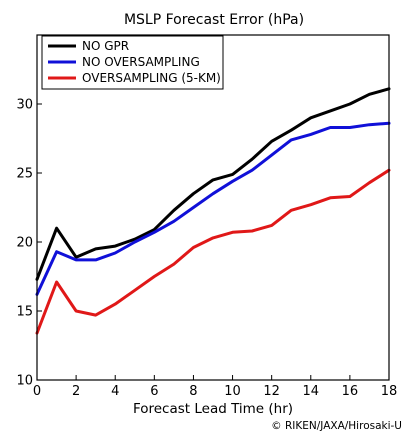  What do you see at coordinates (105, 46) in the screenshot?
I see `legend-label-1: NO GPR` at bounding box center [105, 46].